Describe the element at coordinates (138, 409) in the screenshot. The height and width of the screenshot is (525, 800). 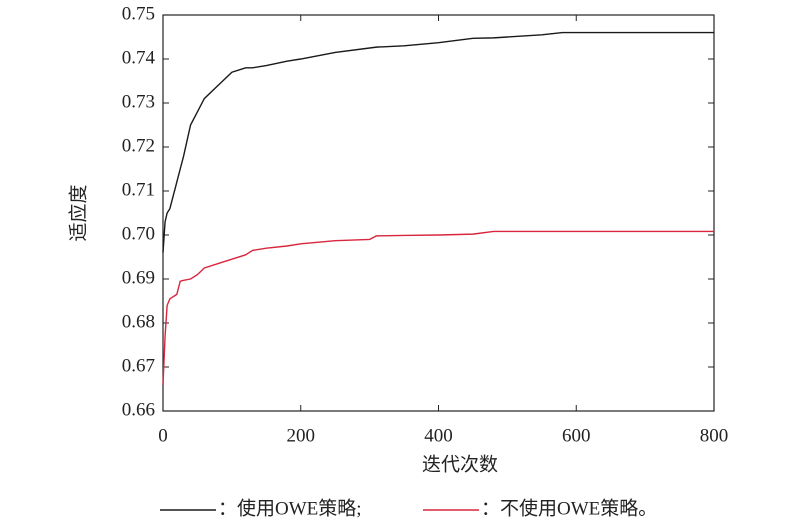
I see `y-tick-label: 0.66` at that location.